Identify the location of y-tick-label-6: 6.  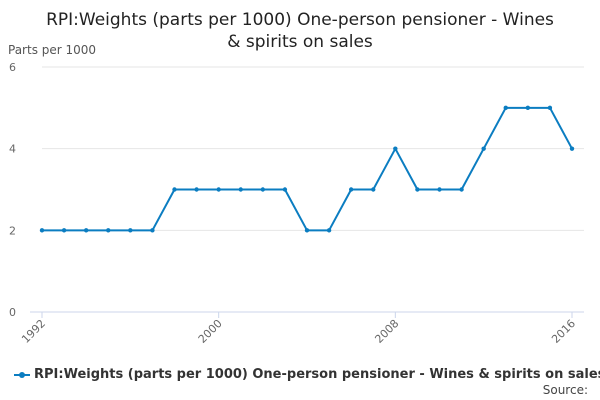
(12, 67).